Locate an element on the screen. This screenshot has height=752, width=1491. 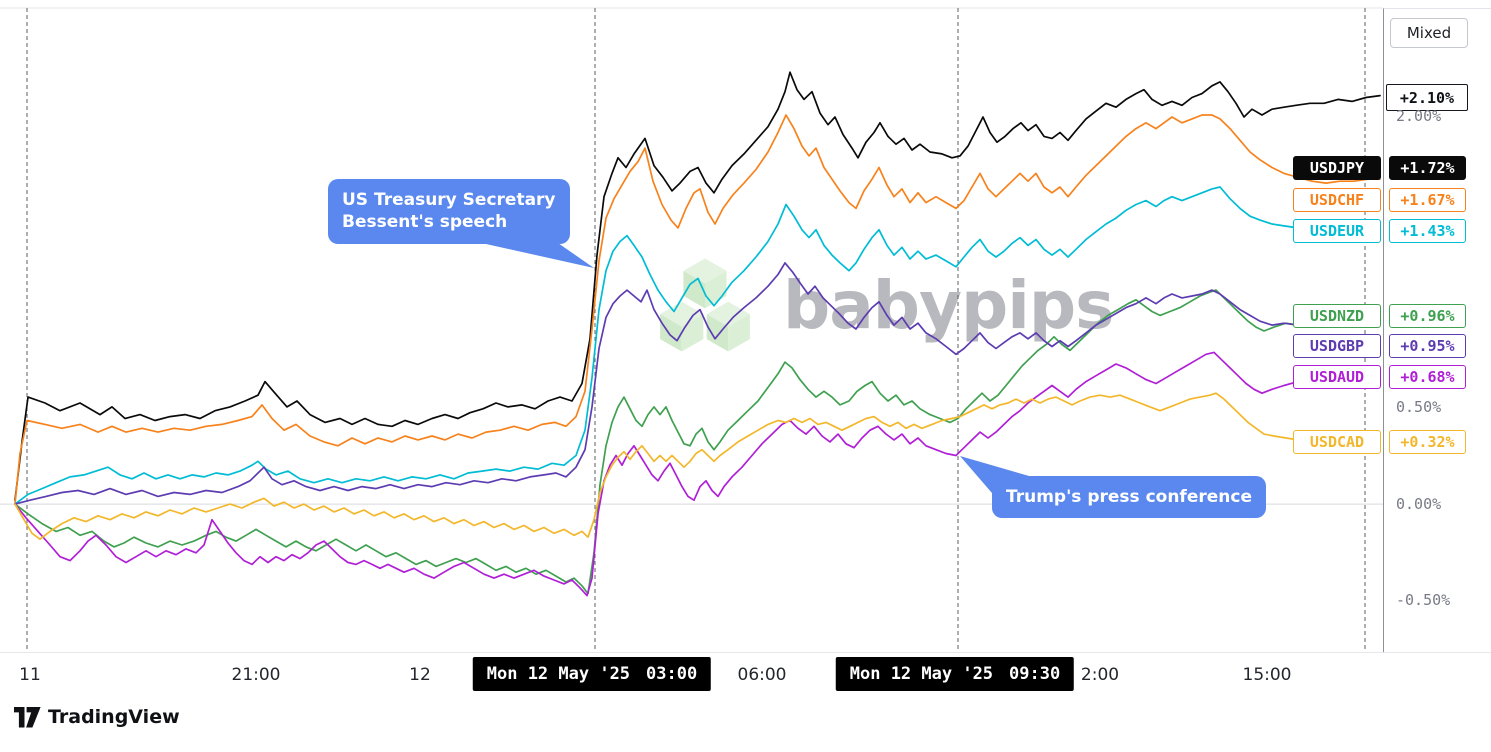
symbol-label-usdaud: USDAUD is located at coordinates (1337, 377).